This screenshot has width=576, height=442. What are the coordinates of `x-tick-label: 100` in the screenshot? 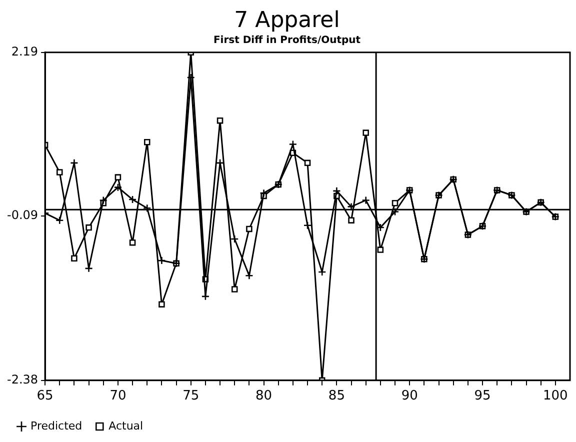 It's located at (555, 396).